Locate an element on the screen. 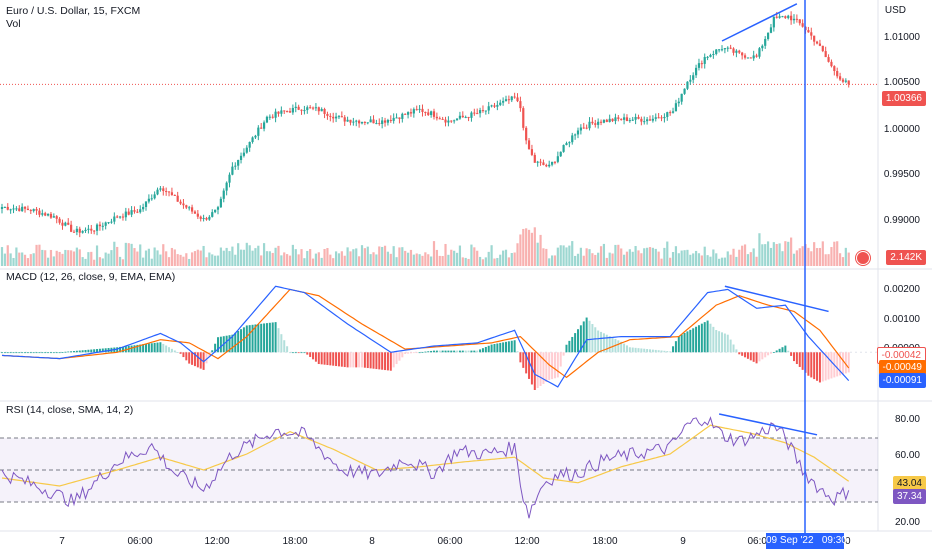  time-label: 18:00 is located at coordinates (605, 541).